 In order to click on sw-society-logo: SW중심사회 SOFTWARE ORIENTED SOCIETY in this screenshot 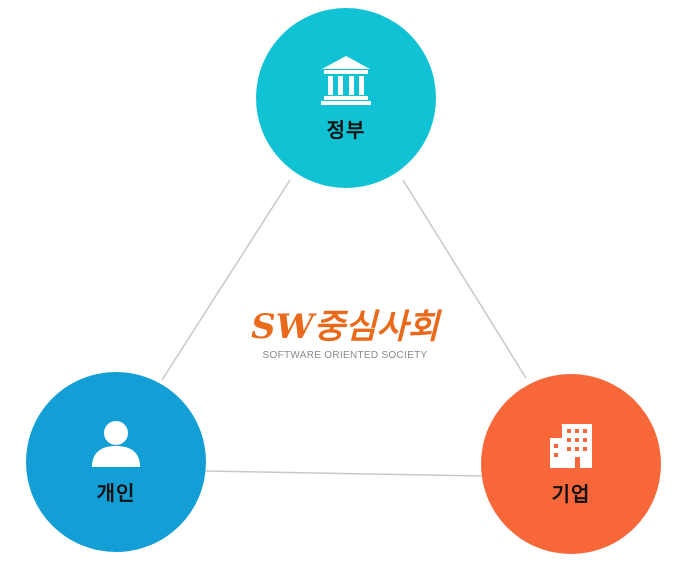, I will do `click(345, 333)`.